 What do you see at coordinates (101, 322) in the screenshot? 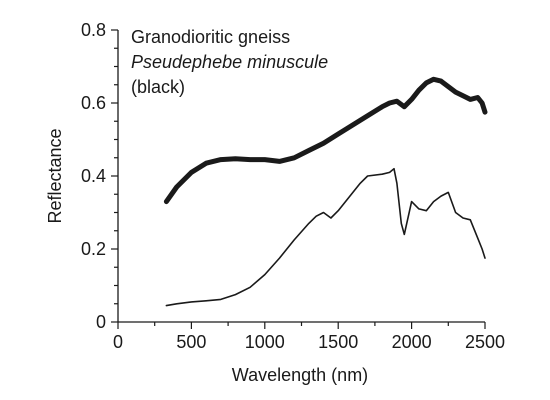
I see `y-tick-label: 0` at bounding box center [101, 322].